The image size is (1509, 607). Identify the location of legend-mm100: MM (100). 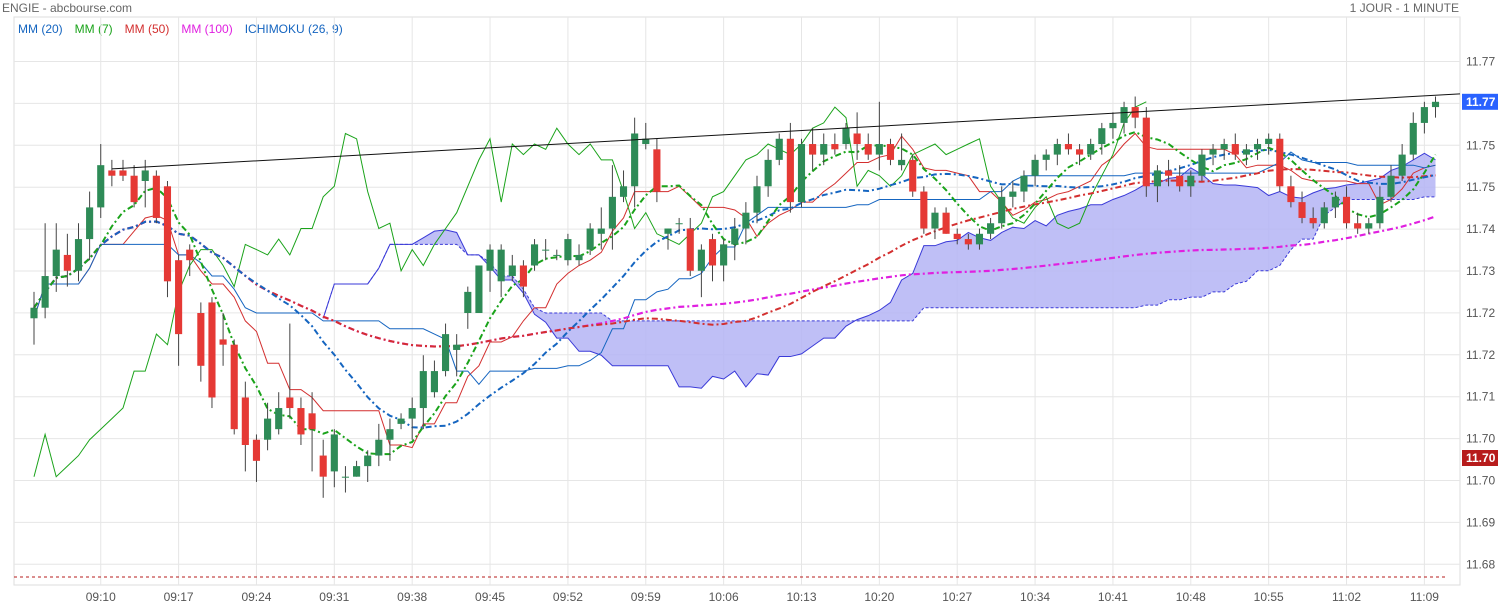
(207, 29).